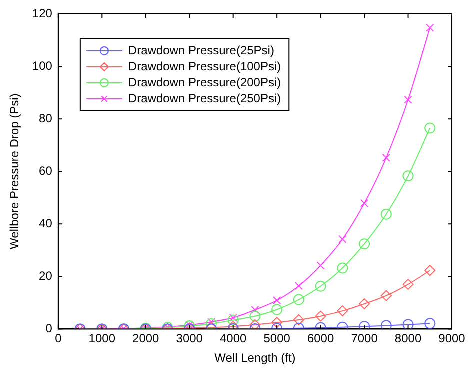  What do you see at coordinates (42, 65) in the screenshot?
I see `y-tick-label: 100` at bounding box center [42, 65].